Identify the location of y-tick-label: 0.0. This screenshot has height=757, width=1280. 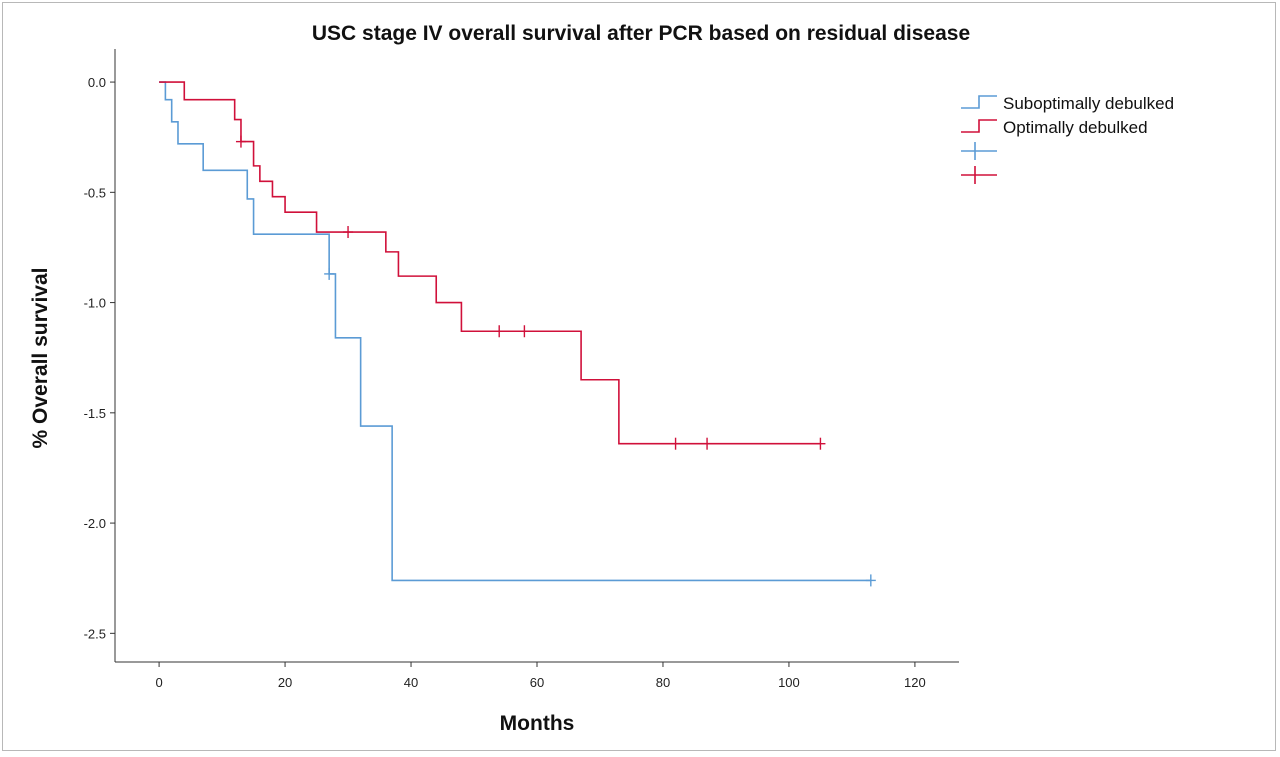
(97, 82).